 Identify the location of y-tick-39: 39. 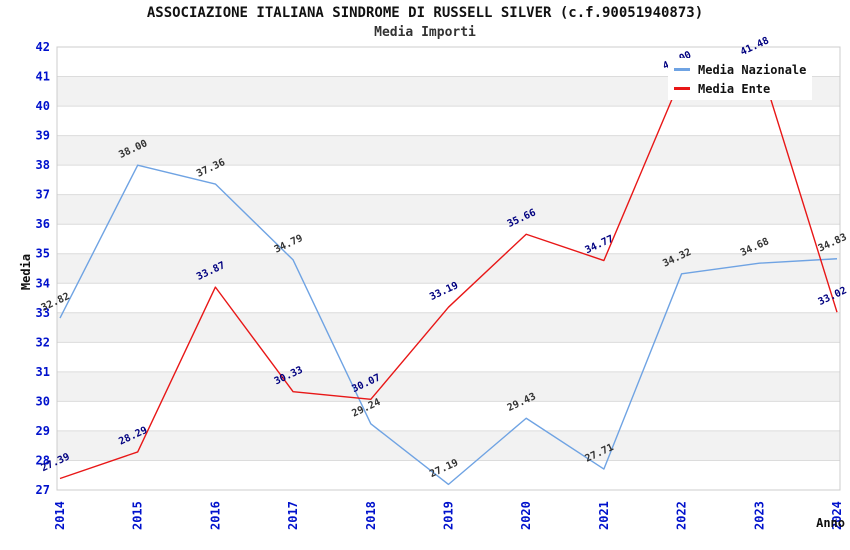
(43, 136).